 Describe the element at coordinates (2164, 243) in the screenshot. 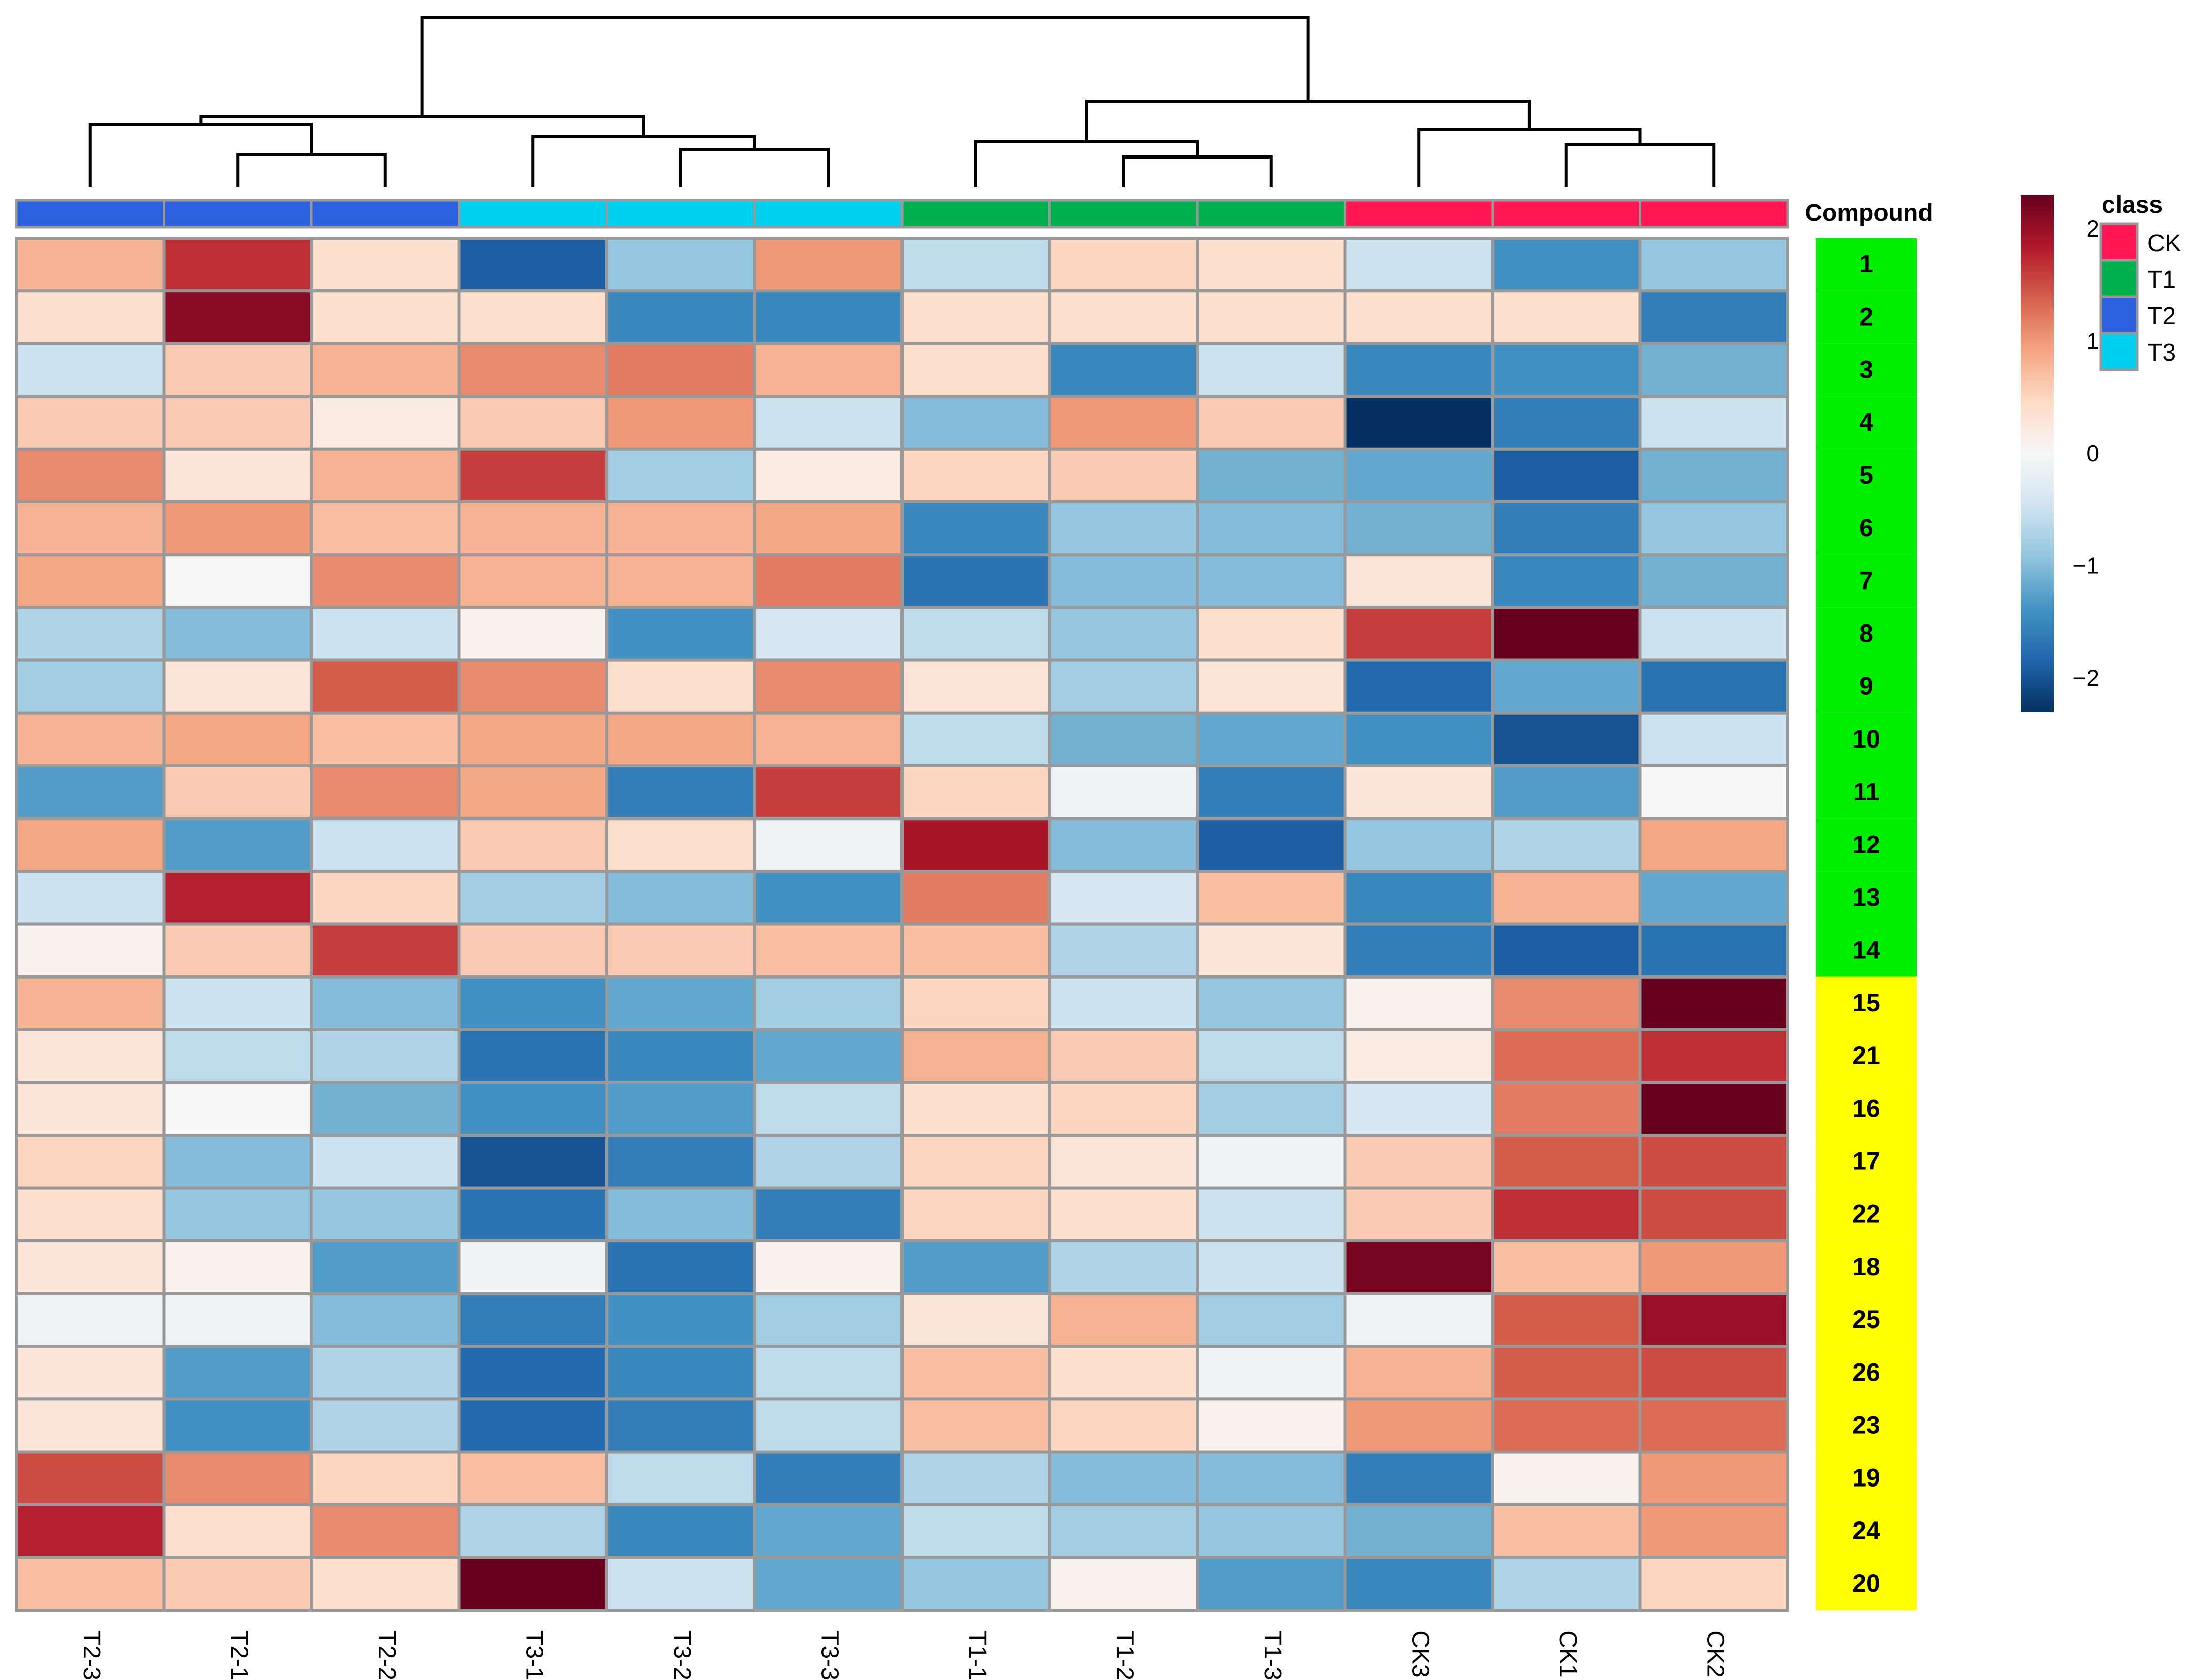

I see `class-legend-label: CK` at that location.